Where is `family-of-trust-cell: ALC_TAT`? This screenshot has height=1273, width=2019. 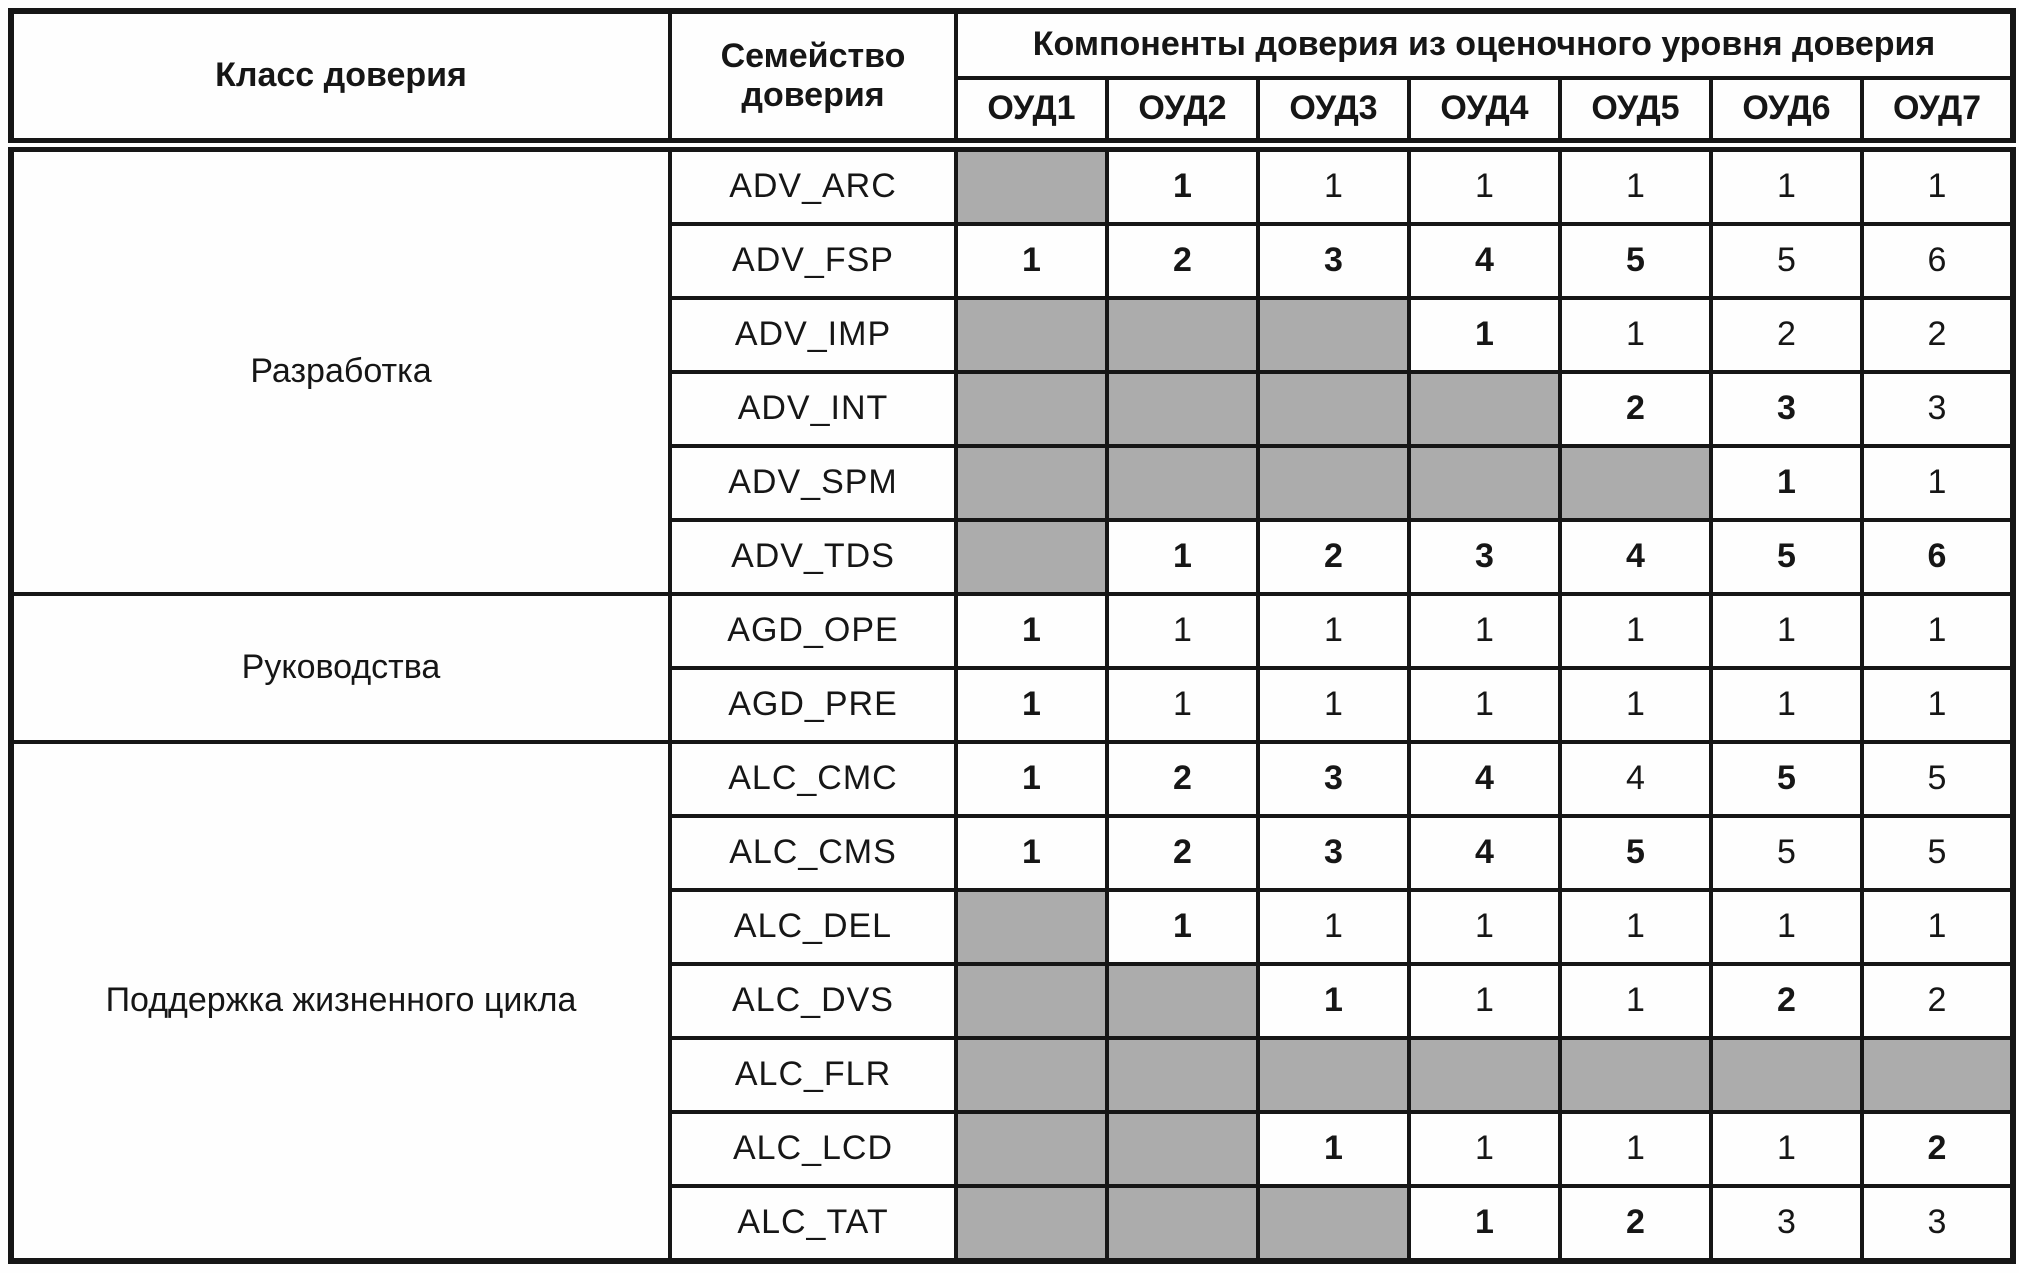
family-of-trust-cell: ALC_TAT is located at coordinates (813, 1223).